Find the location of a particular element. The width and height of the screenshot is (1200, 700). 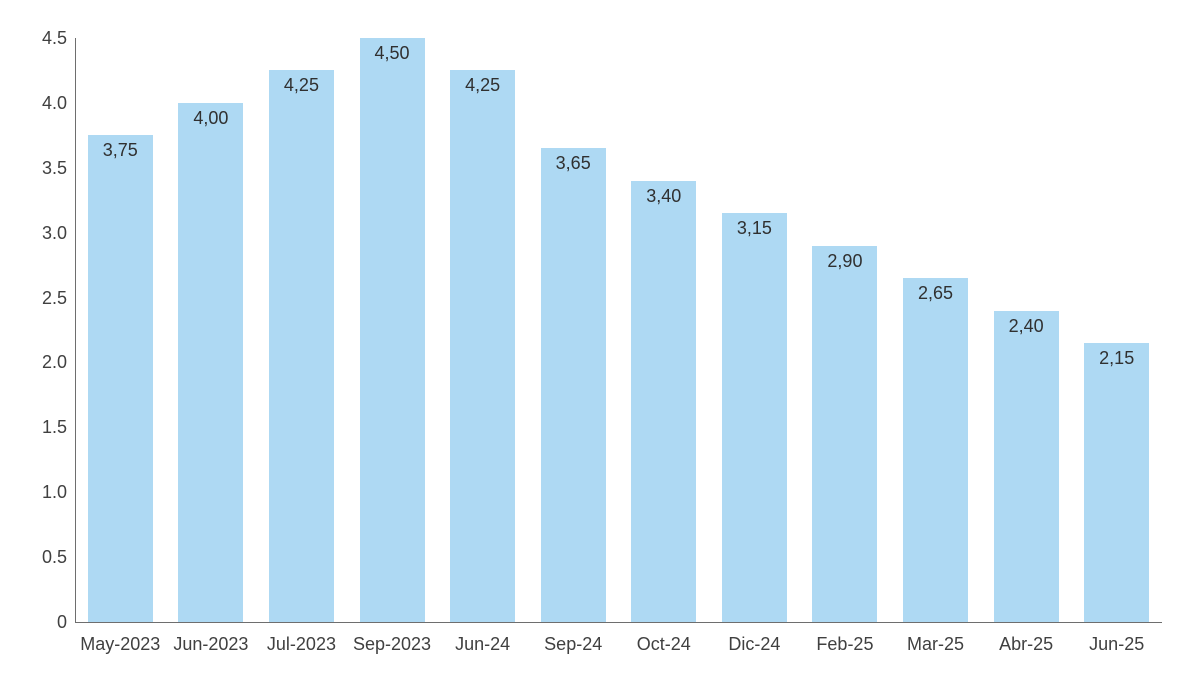

y-axis-tick-label: 4.5 is located at coordinates (54, 38).